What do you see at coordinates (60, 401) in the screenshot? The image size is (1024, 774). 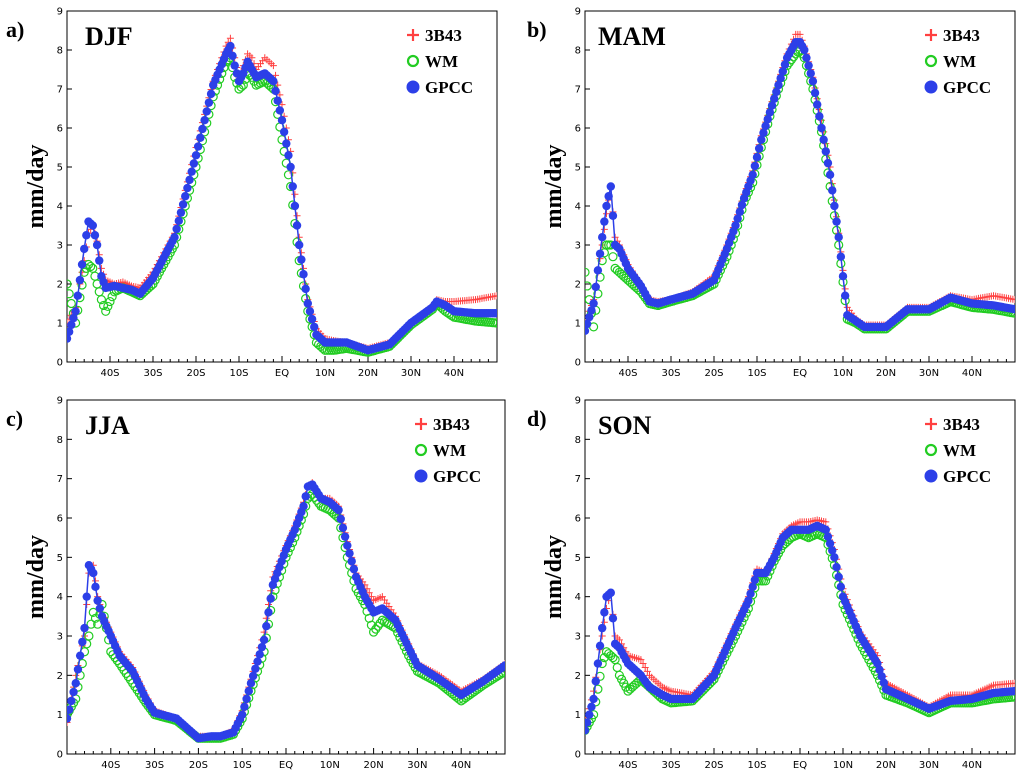 I see `y-tick-label: 9` at bounding box center [60, 401].